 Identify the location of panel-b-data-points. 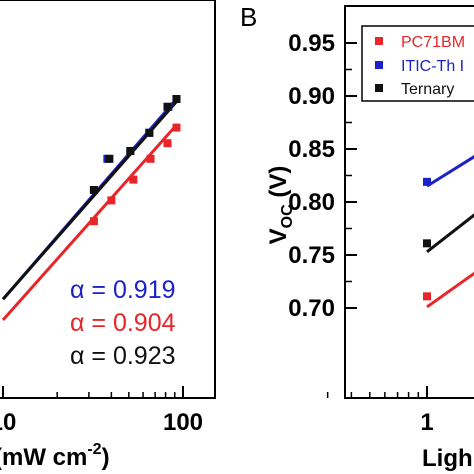
(427, 239).